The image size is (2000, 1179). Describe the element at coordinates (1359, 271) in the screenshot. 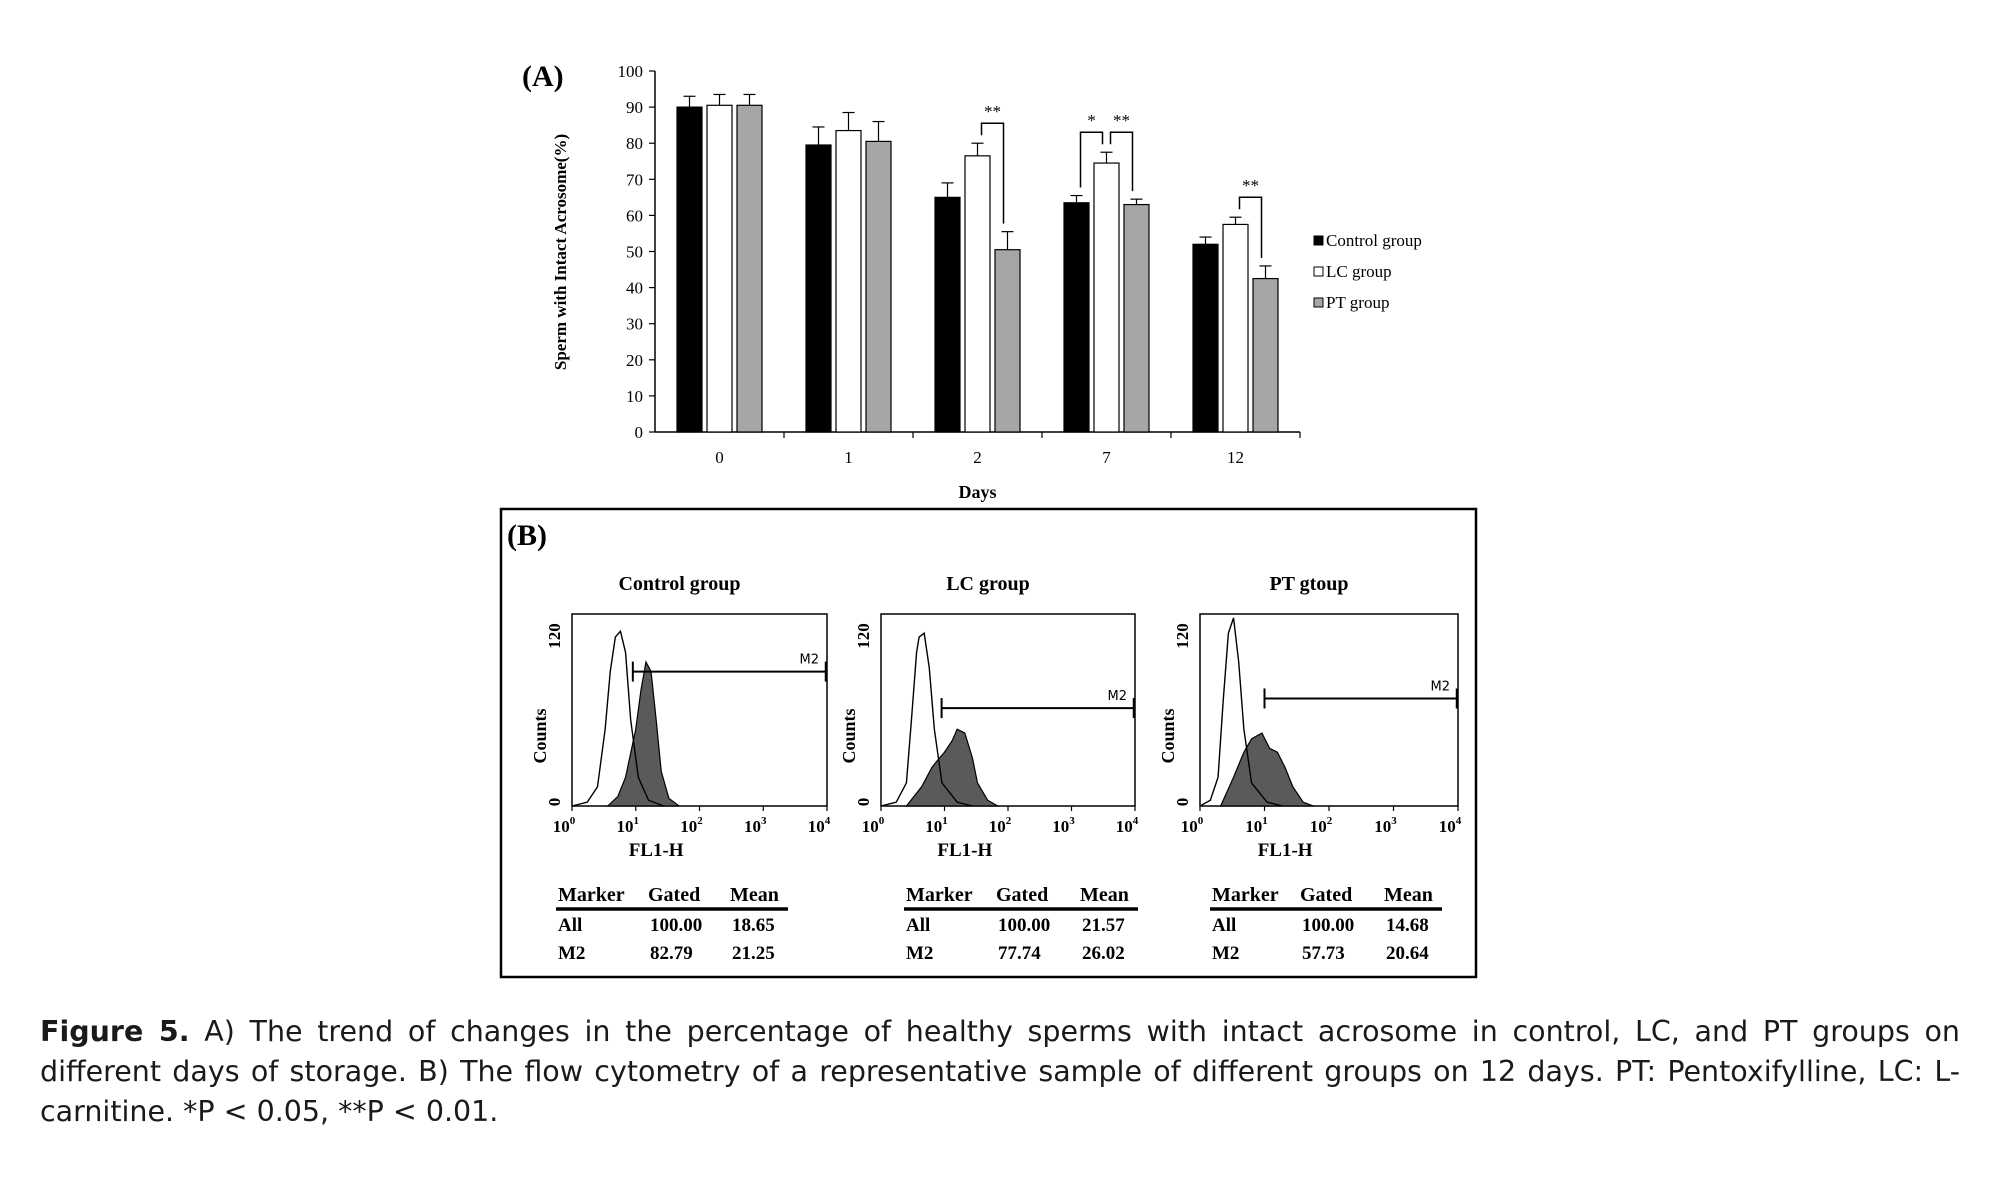

I see `legend-label: LC group` at that location.